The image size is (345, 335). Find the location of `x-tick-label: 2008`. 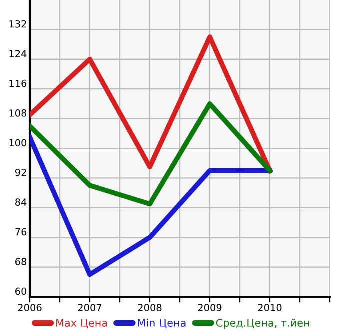

x-tick-label: 2008 is located at coordinates (150, 308).